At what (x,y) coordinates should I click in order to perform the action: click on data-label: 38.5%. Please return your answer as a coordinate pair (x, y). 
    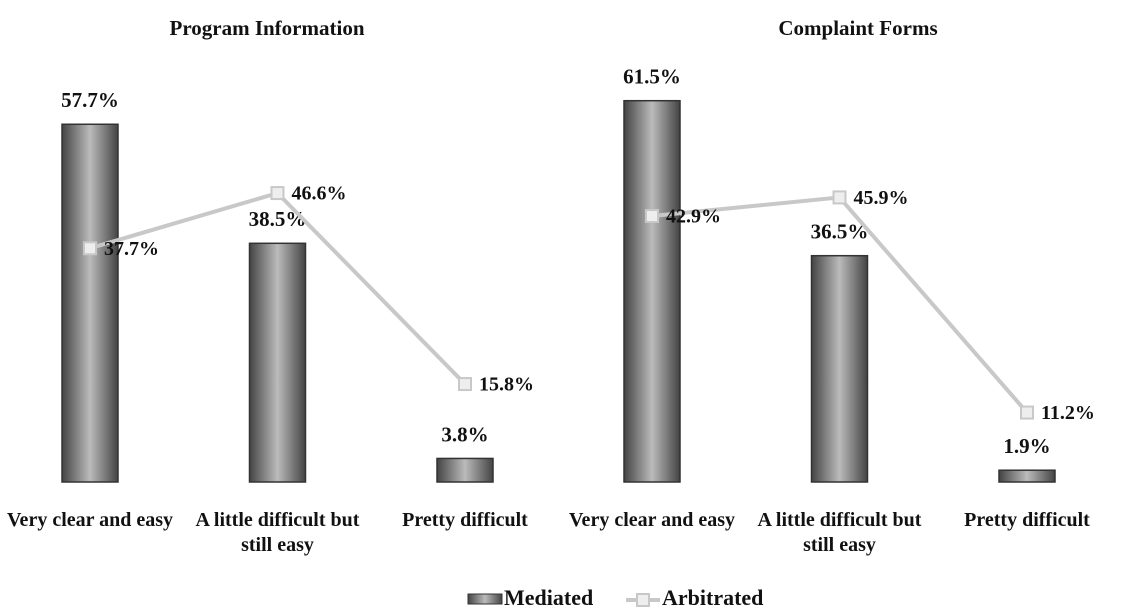
    Looking at the image, I should click on (278, 219).